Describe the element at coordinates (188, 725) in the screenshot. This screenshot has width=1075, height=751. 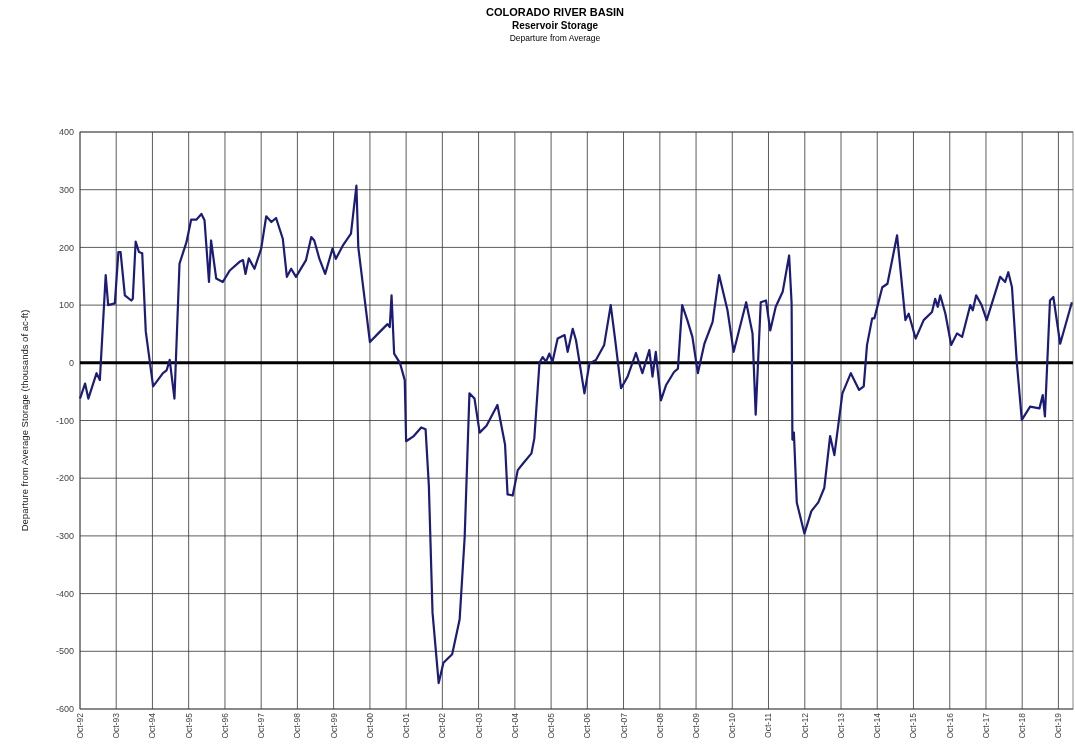
I see `x-tick-label: Oct-95` at that location.